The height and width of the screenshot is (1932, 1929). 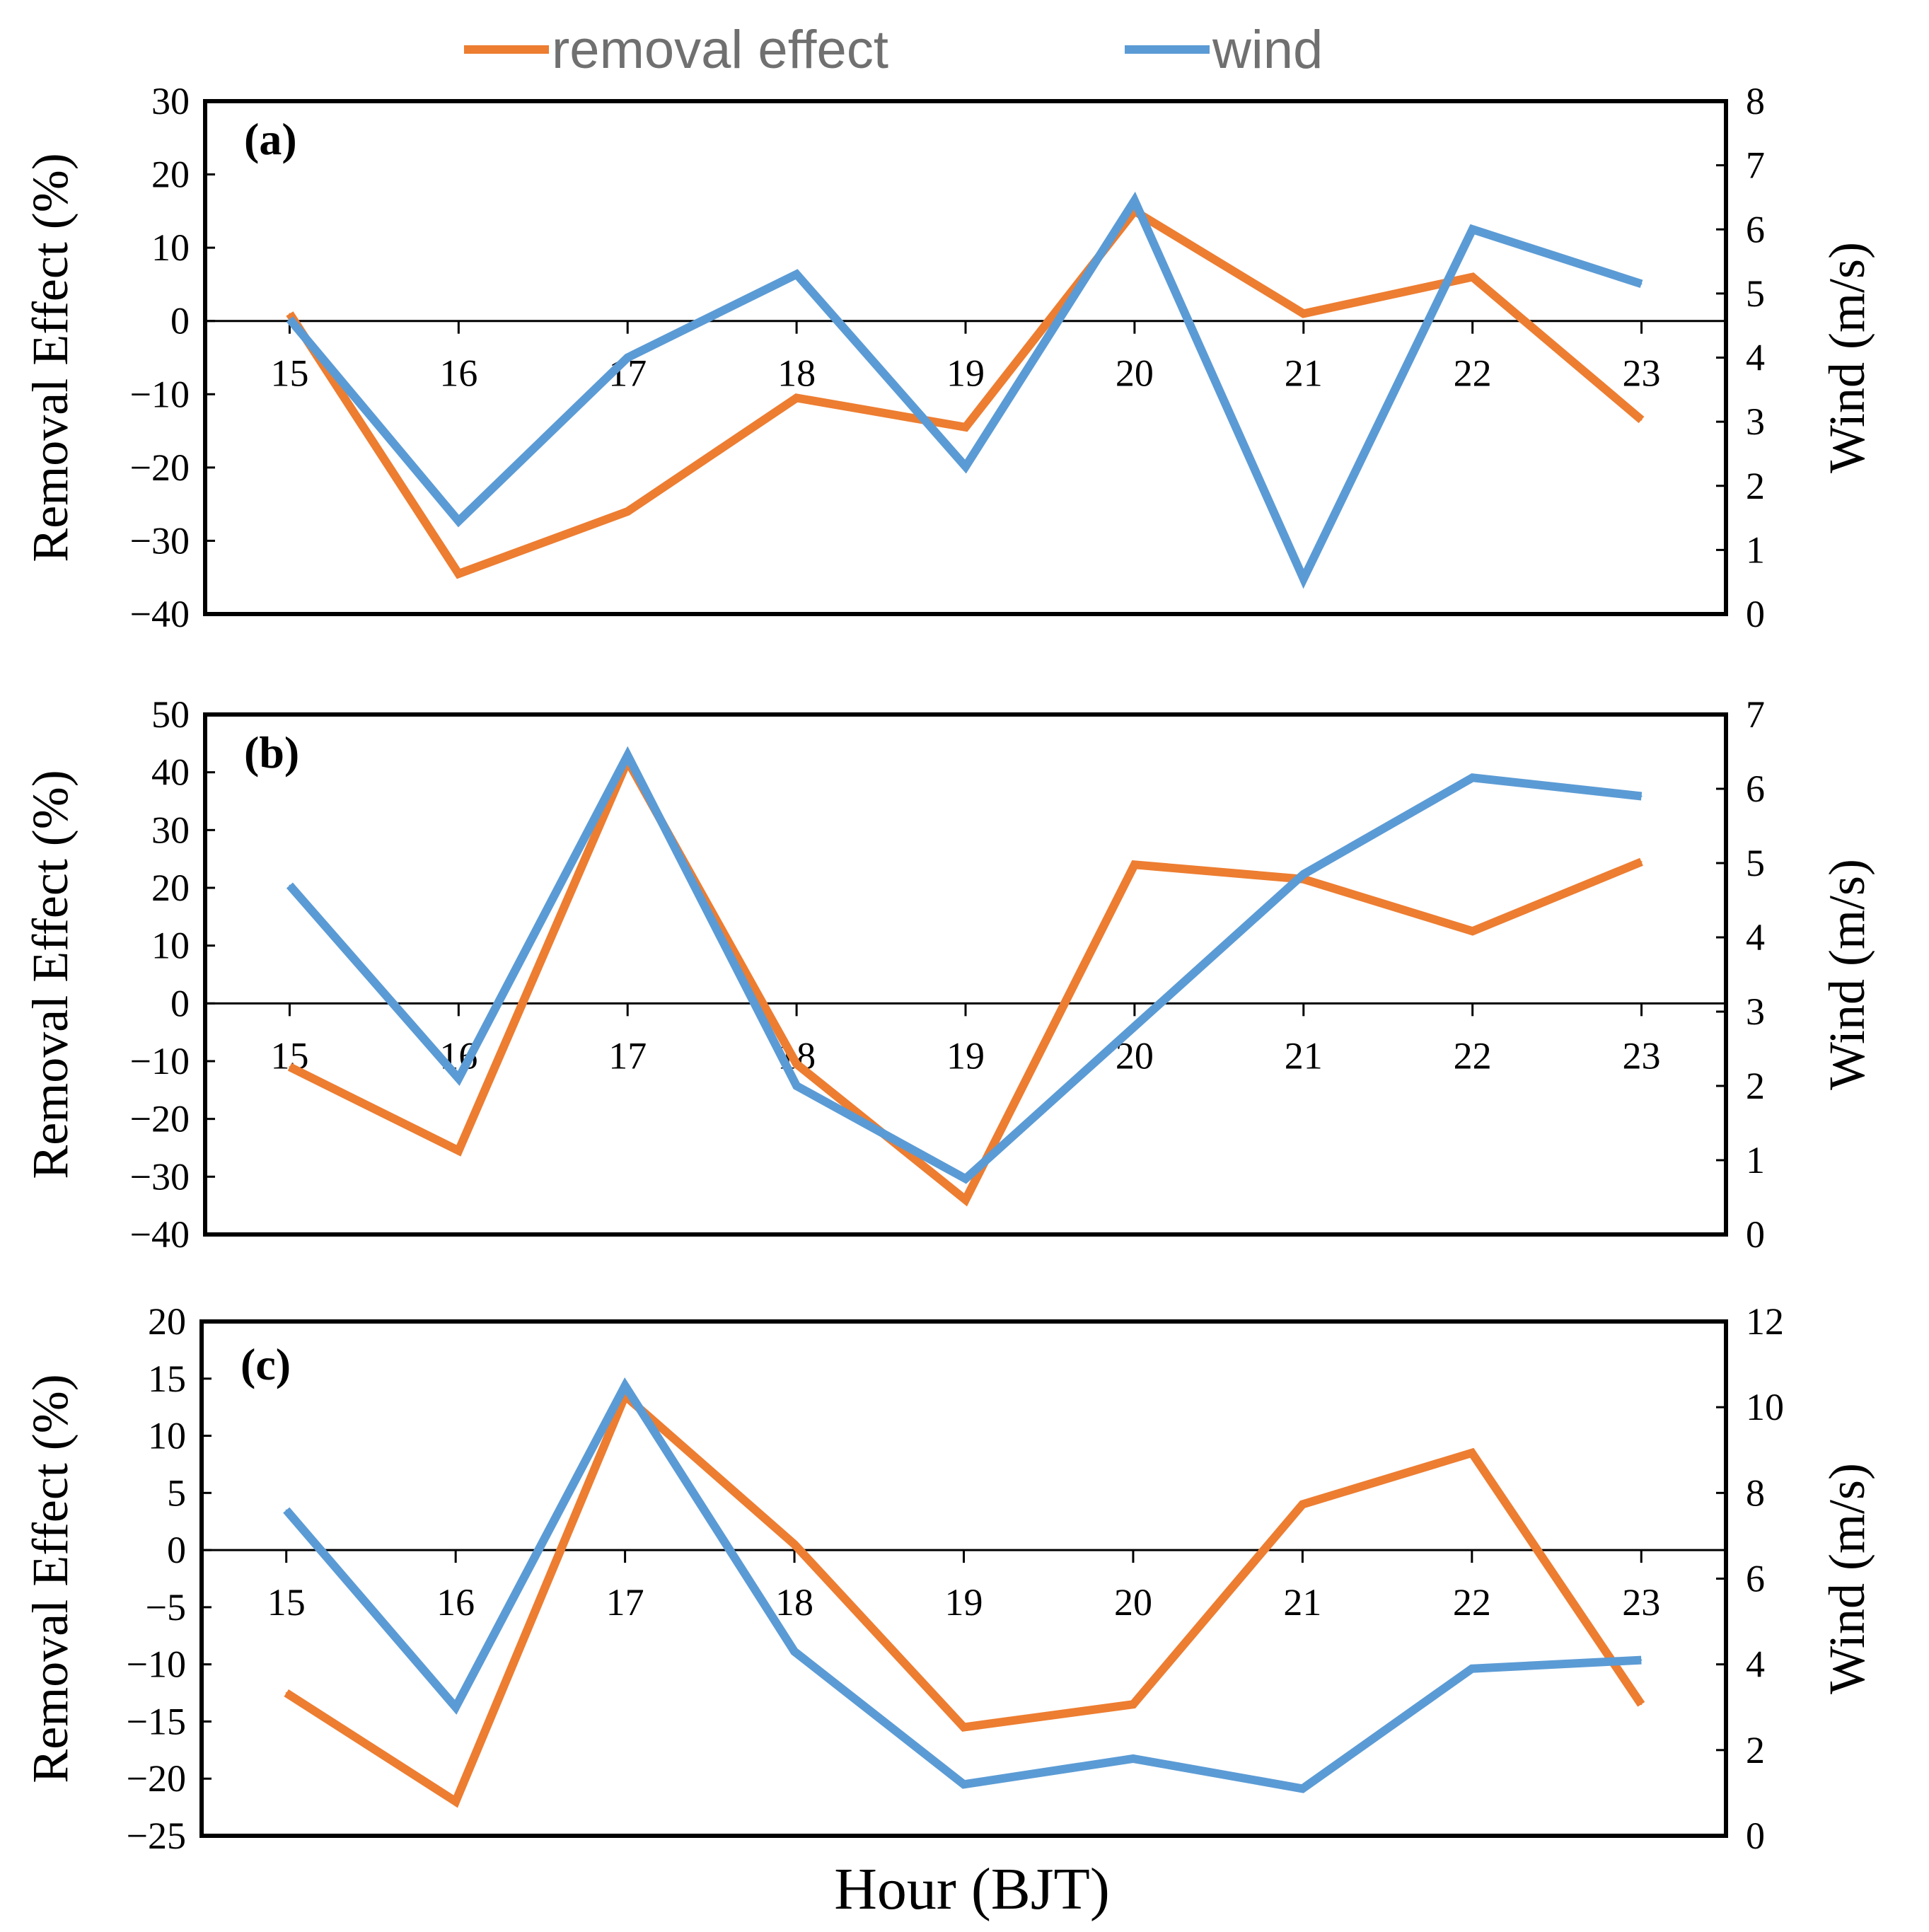 What do you see at coordinates (893, 50) in the screenshot?
I see `legend: removal effect wind` at bounding box center [893, 50].